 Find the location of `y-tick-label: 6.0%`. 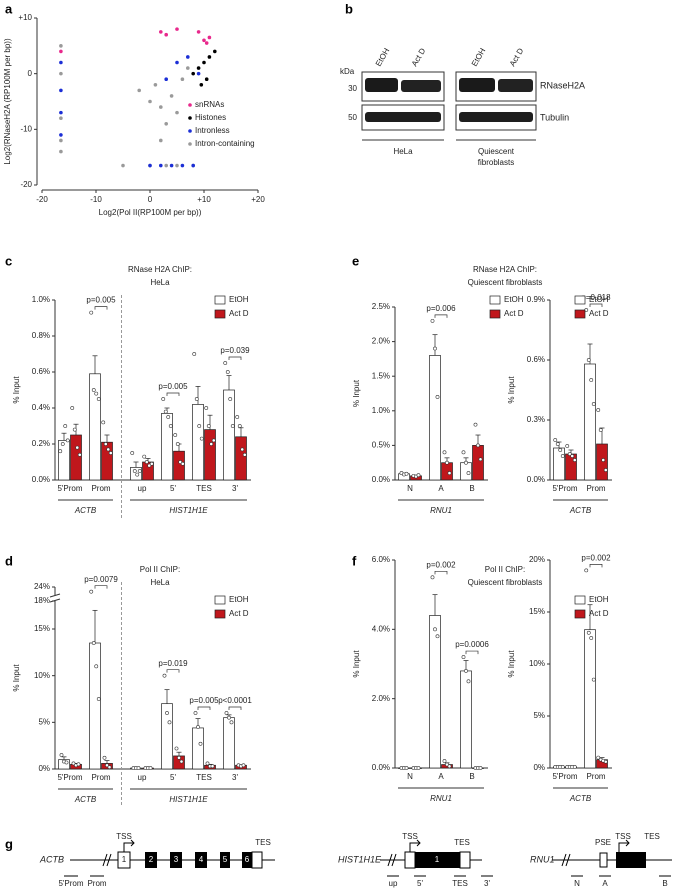

y-tick-label: 6.0% is located at coordinates (381, 559).